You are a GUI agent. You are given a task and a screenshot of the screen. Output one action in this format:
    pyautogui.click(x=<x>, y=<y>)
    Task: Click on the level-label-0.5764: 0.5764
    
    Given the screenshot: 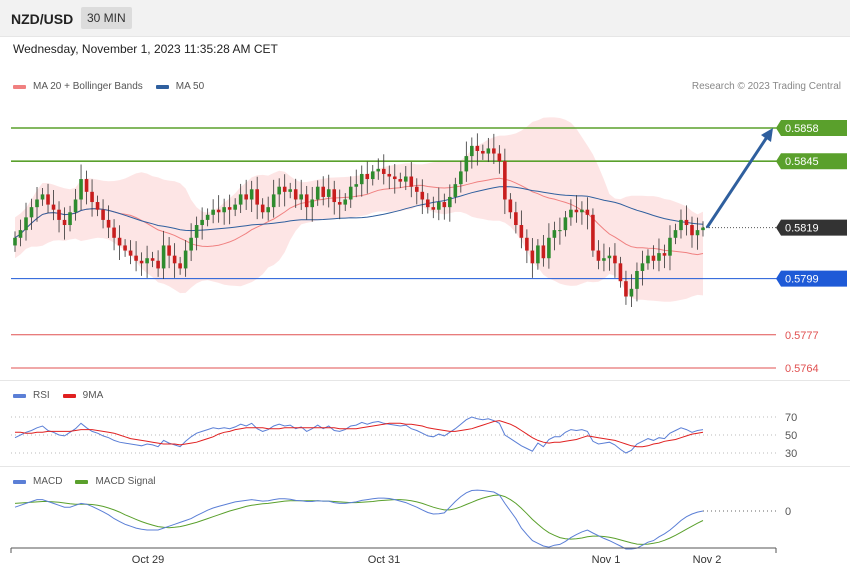 What is the action you would take?
    pyautogui.click(x=802, y=369)
    